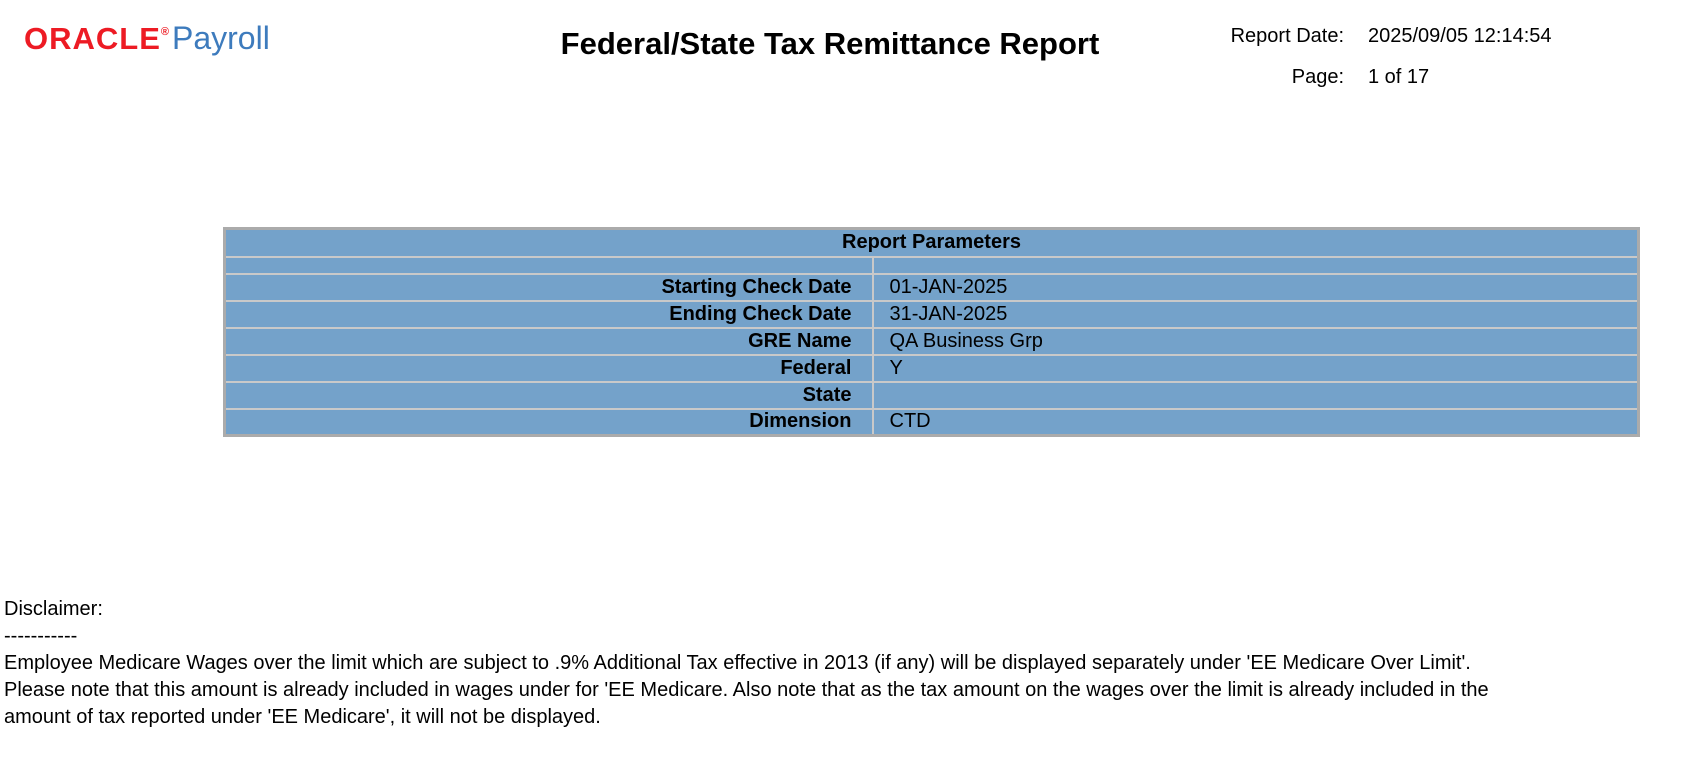 The height and width of the screenshot is (758, 1708). What do you see at coordinates (164, 32) in the screenshot?
I see `registered-trademark-icon: ®` at bounding box center [164, 32].